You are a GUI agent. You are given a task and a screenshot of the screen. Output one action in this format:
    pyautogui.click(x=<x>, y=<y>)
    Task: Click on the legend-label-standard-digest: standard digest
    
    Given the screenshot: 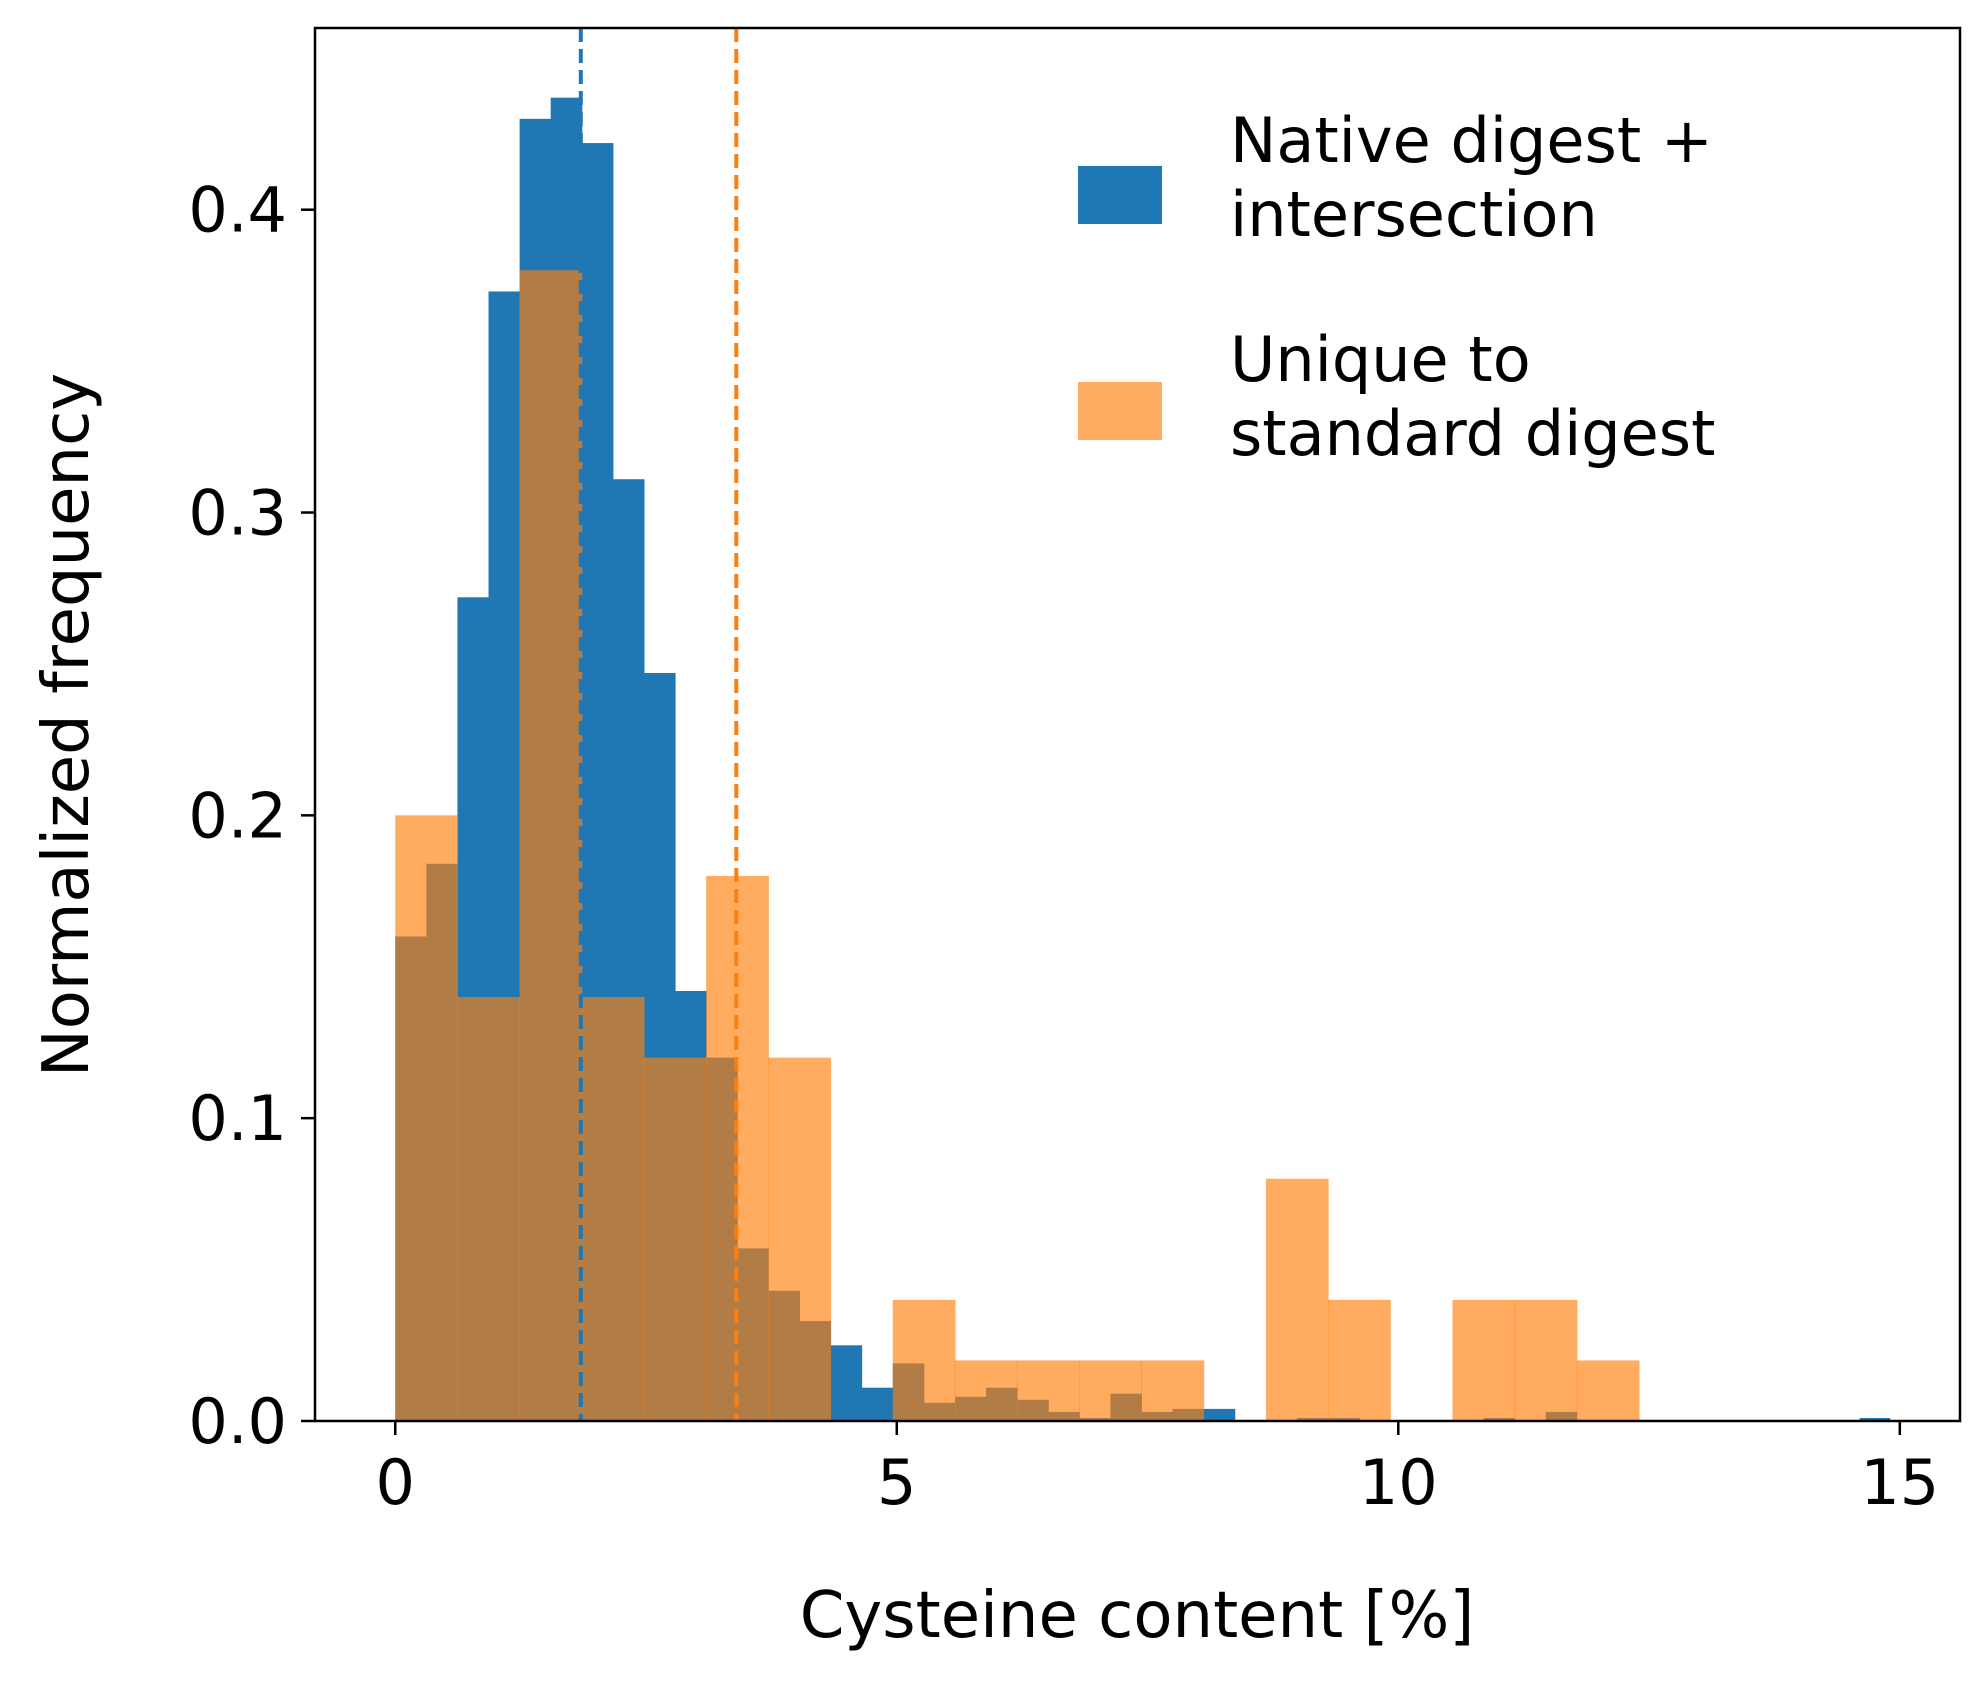 What is the action you would take?
    pyautogui.click(x=1472, y=433)
    